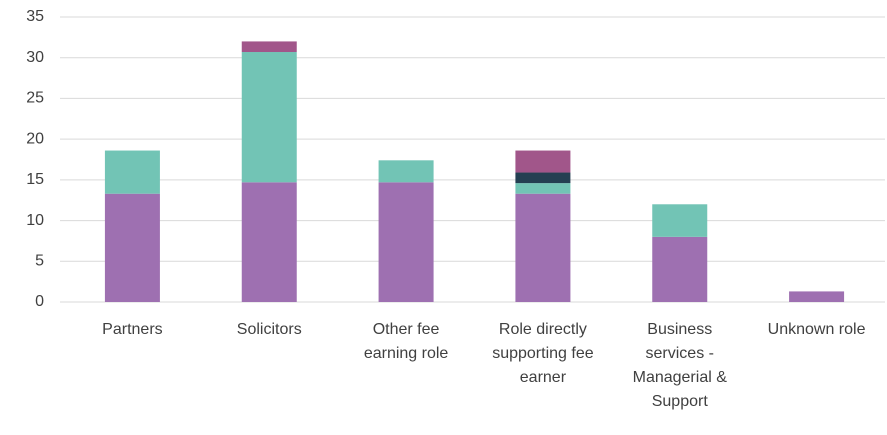 Image resolution: width=887 pixels, height=435 pixels. I want to click on x-tick-label: Other fee earning role, so click(406, 341).